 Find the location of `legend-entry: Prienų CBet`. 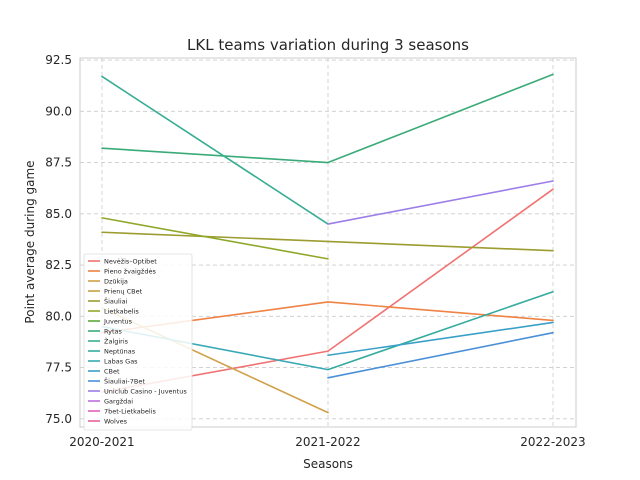

legend-entry: Prienų CBet is located at coordinates (123, 291).